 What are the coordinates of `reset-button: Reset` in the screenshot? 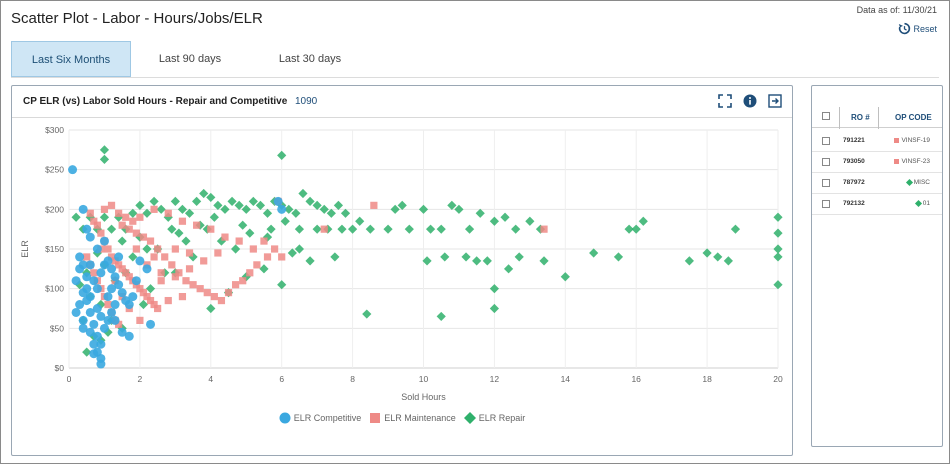 It's located at (917, 28).